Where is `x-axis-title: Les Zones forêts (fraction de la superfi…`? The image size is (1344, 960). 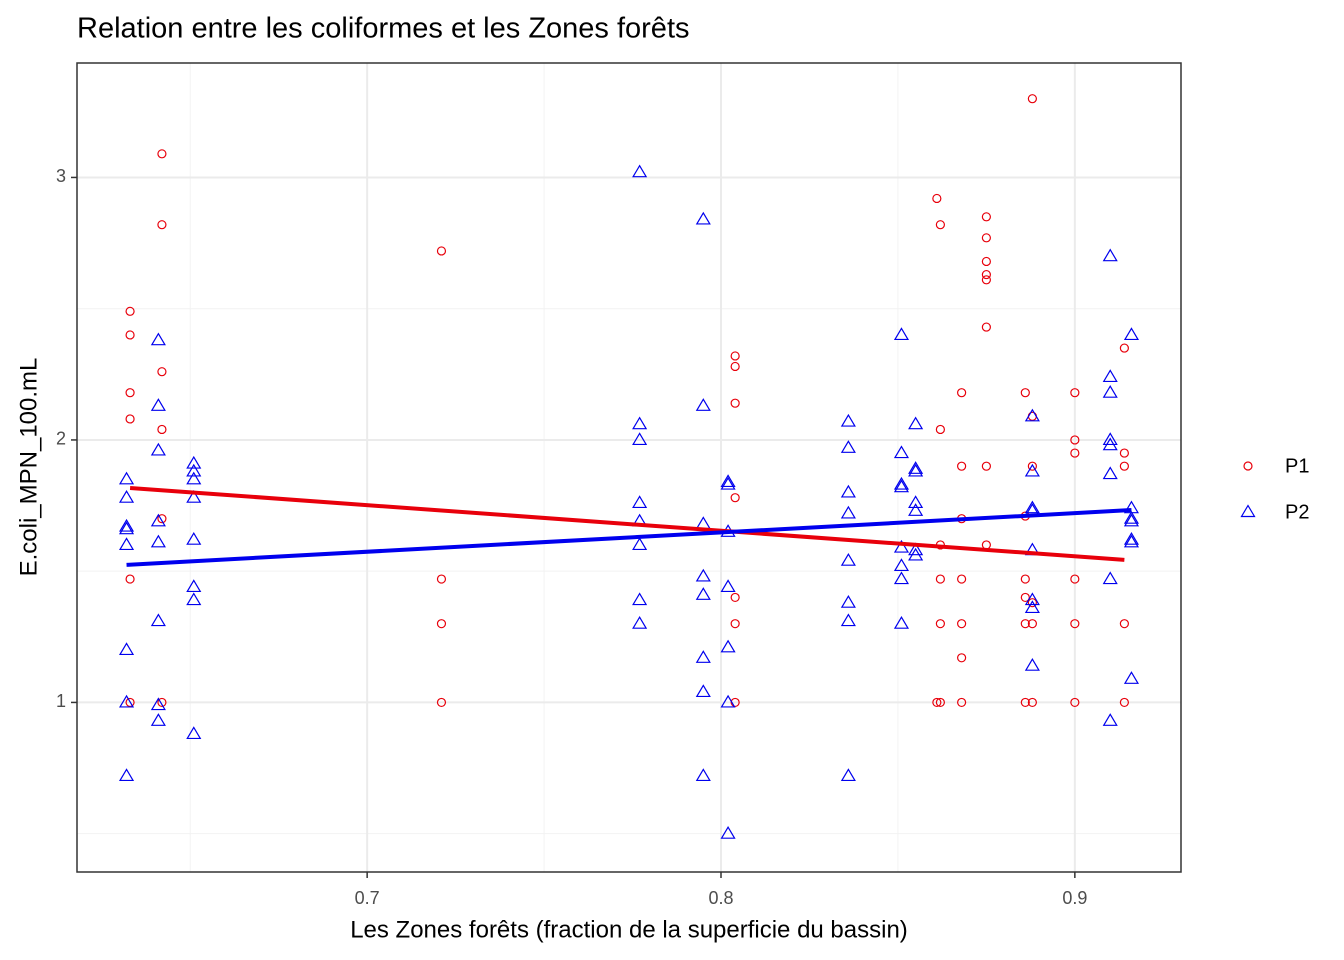
x-axis-title: Les Zones forêts (fraction de la superfi… is located at coordinates (629, 929).